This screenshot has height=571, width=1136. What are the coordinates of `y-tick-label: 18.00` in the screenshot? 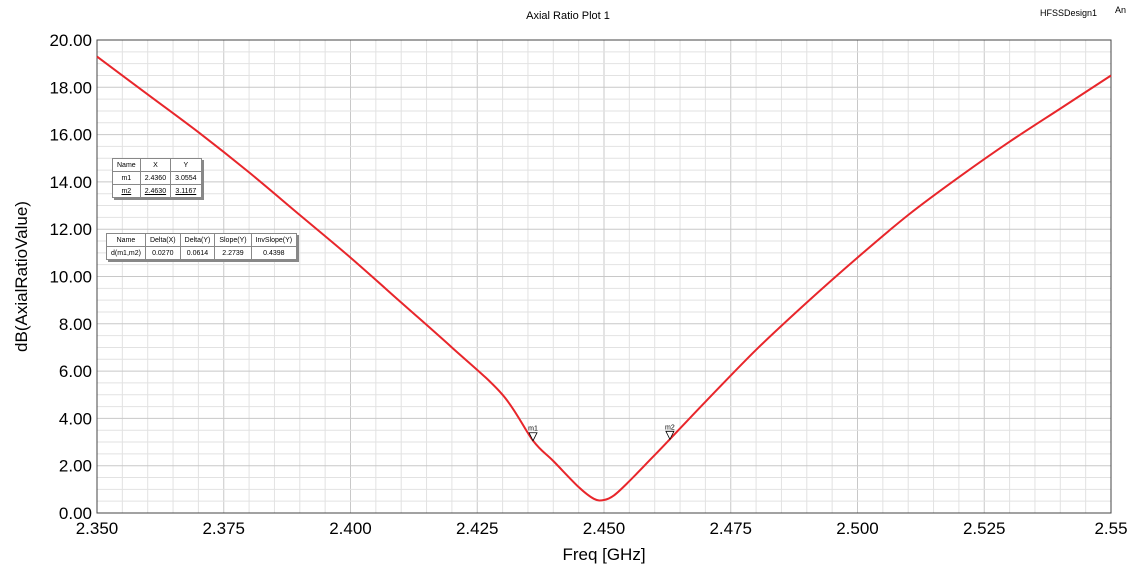 It's located at (70, 87).